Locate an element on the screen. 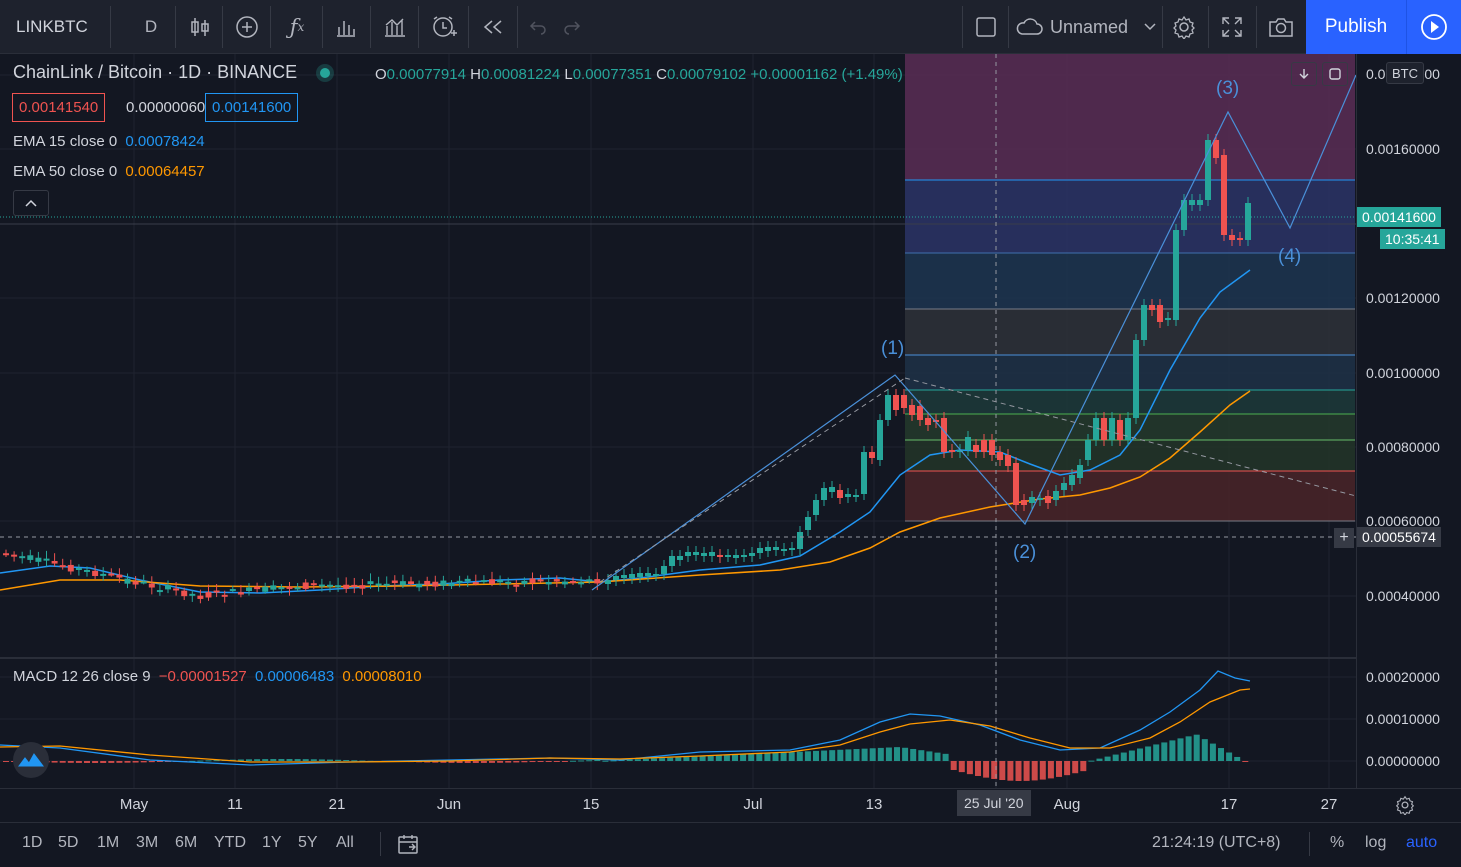 Image resolution: width=1461 pixels, height=867 pixels. settings-gear-icon is located at coordinates (1184, 27).